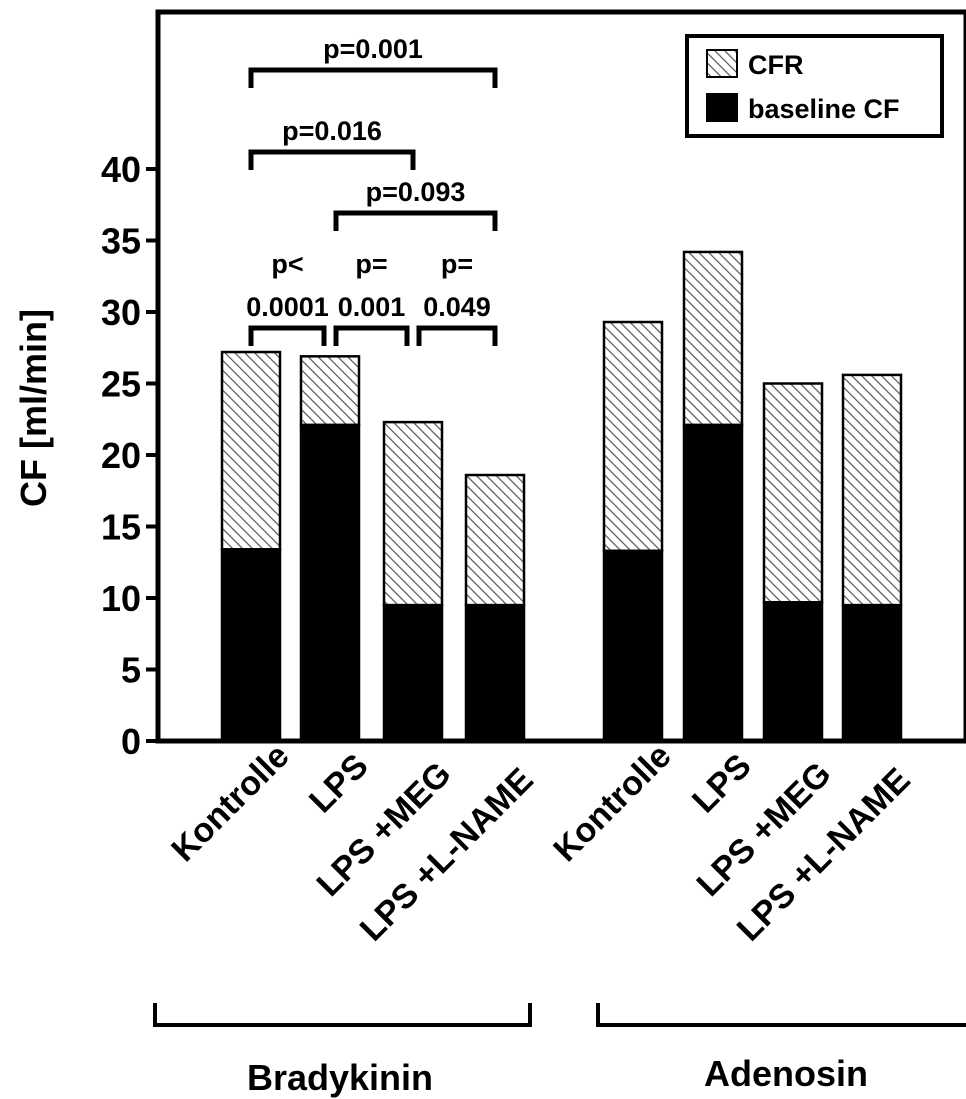  Describe the element at coordinates (131, 670) in the screenshot. I see `y-tick-label: 5` at that location.